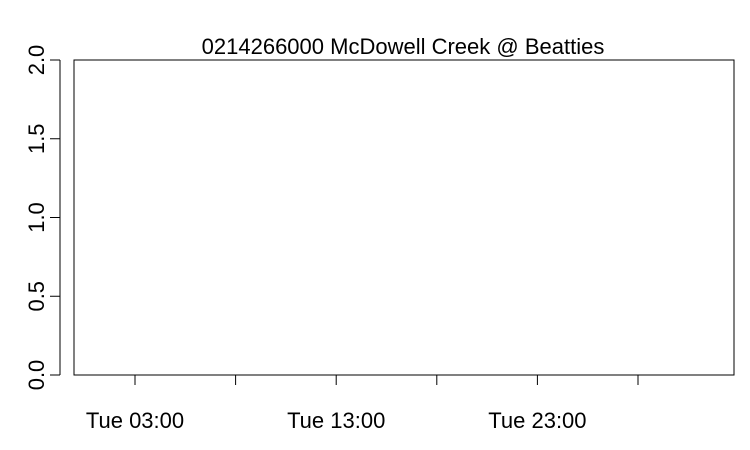 This screenshot has height=450, width=750. What do you see at coordinates (36, 60) in the screenshot?
I see `y-tick-label: 2.0` at bounding box center [36, 60].